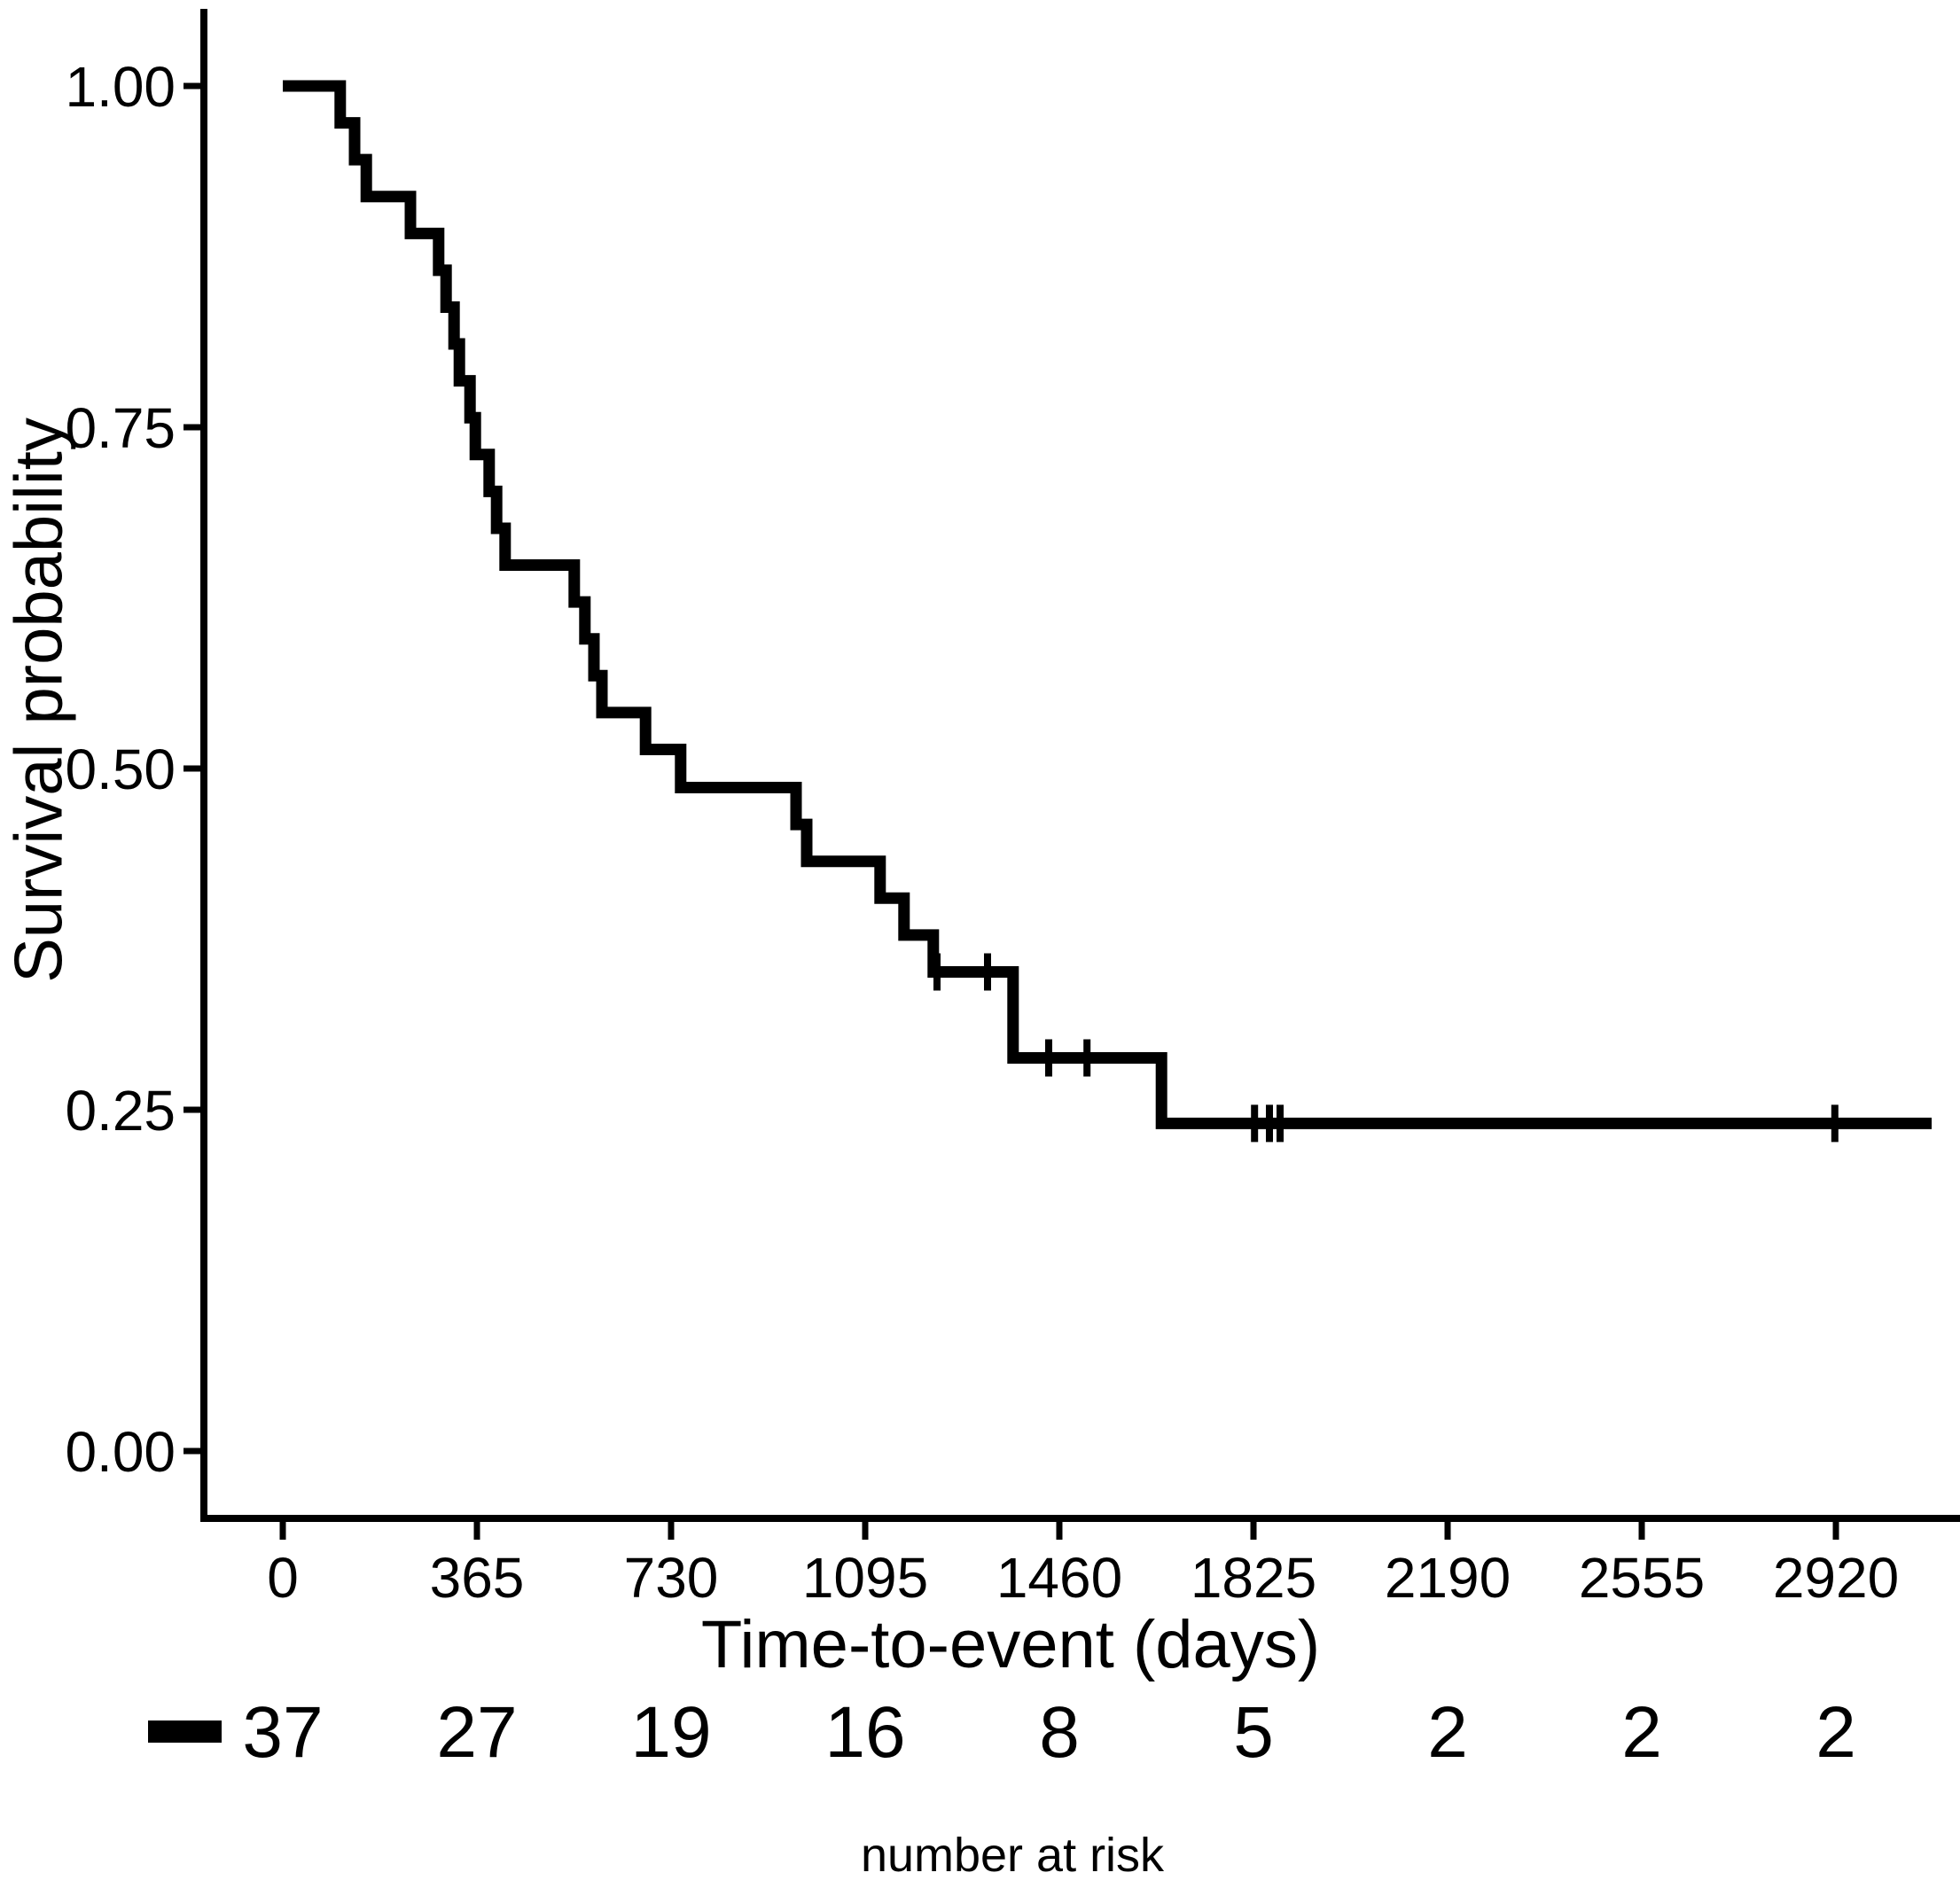 This screenshot has height=1896, width=1960. What do you see at coordinates (1059, 1578) in the screenshot?
I see `x-tick-label: 1460` at bounding box center [1059, 1578].